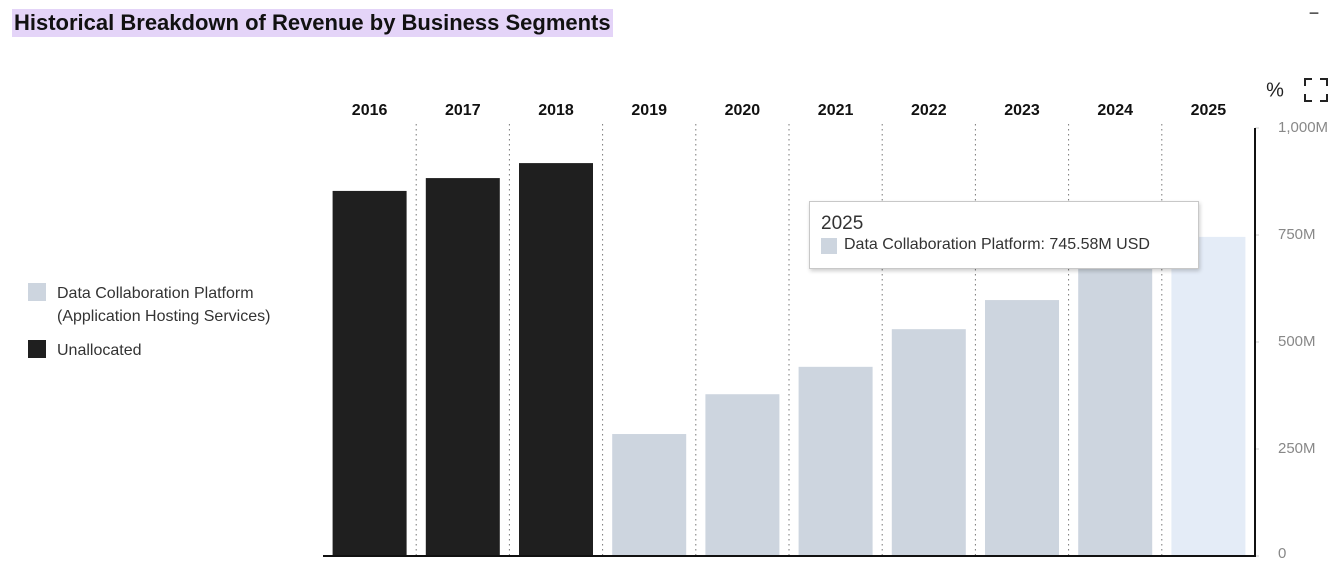 The image size is (1339, 566). Describe the element at coordinates (370, 110) in the screenshot. I see `x-tick-label: 2016` at that location.